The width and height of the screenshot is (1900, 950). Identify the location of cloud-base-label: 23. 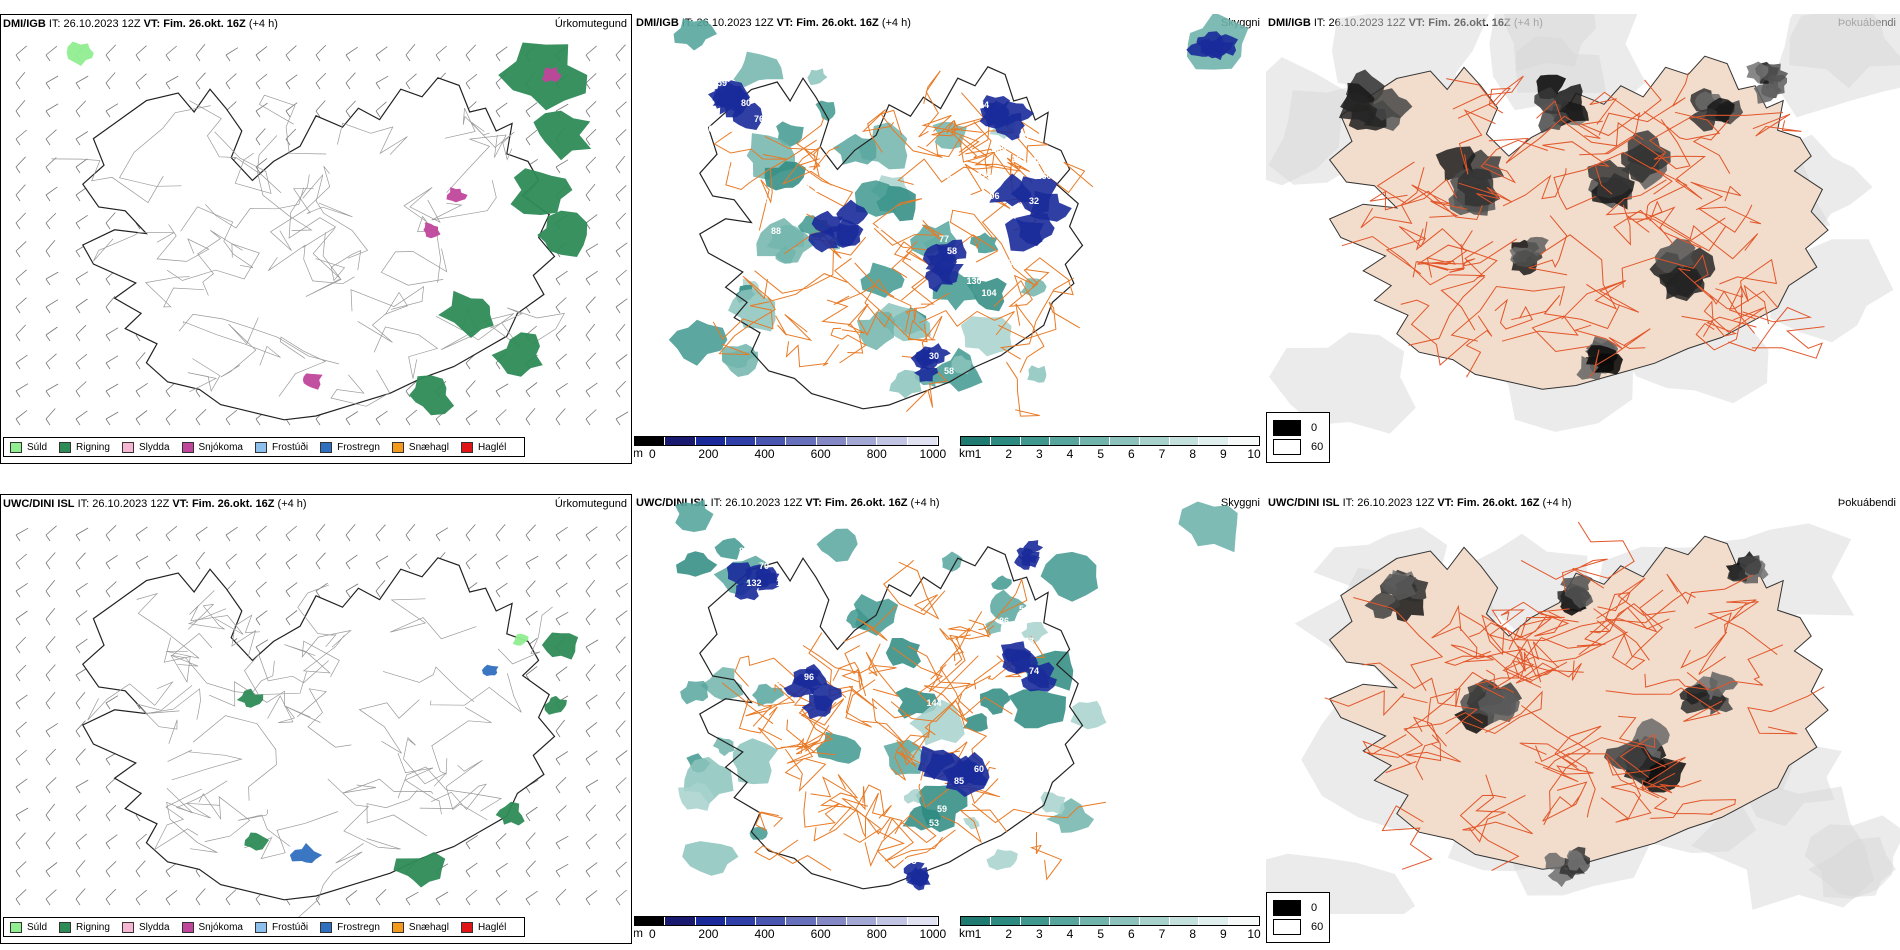
(1016, 539).